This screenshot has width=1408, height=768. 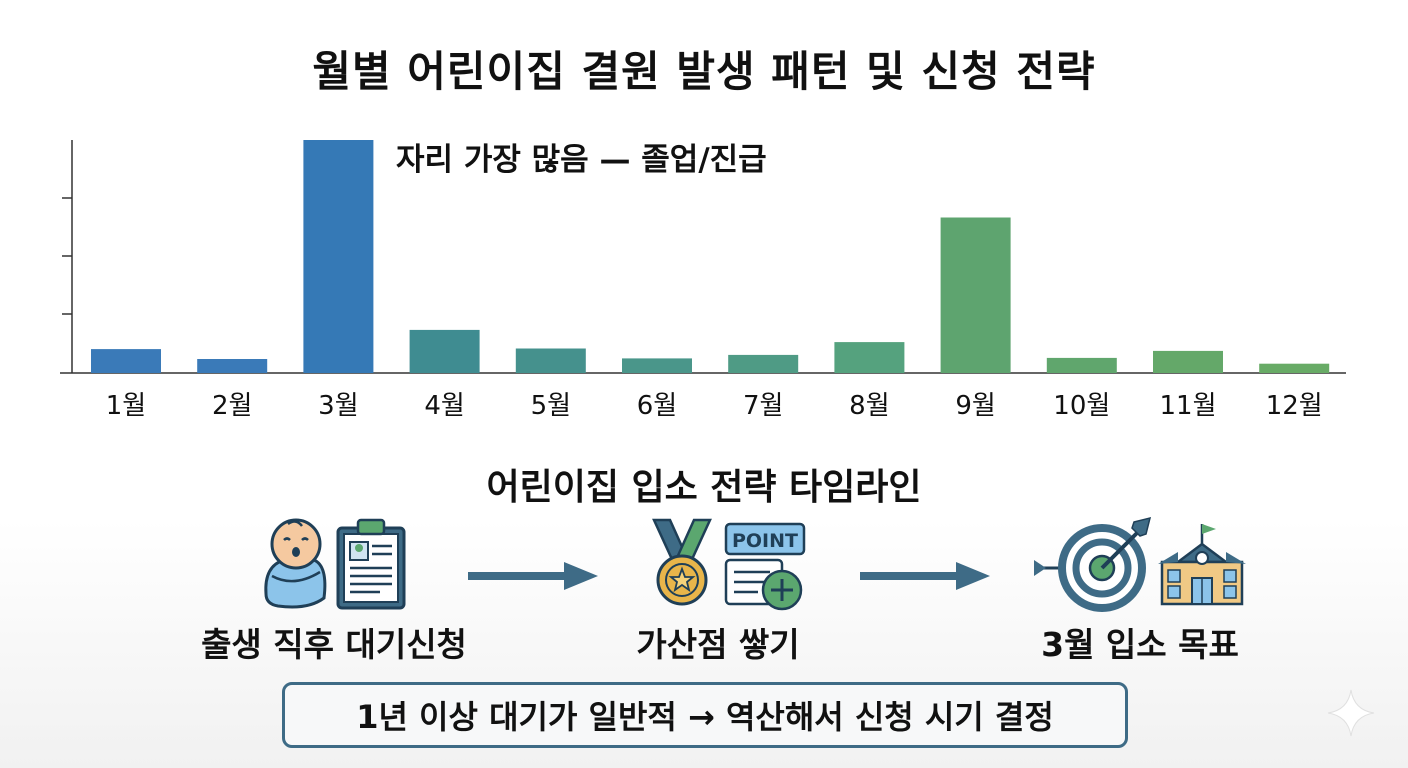 I want to click on timeline-title: 어린이집 입소 전략 타임라인, so click(x=704, y=487).